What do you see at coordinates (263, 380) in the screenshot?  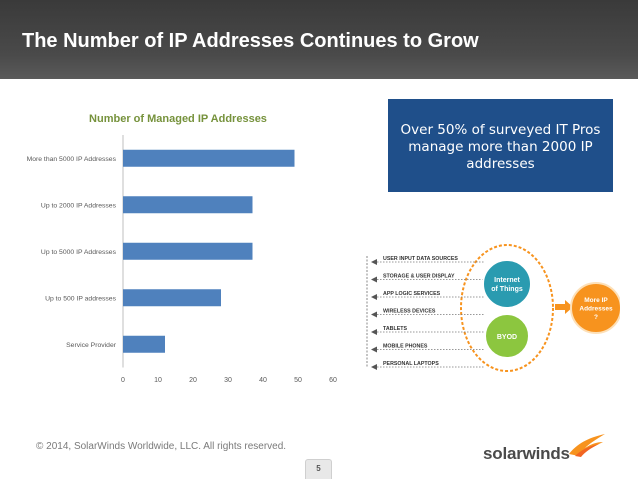 I see `x-tick-label: 40` at bounding box center [263, 380].